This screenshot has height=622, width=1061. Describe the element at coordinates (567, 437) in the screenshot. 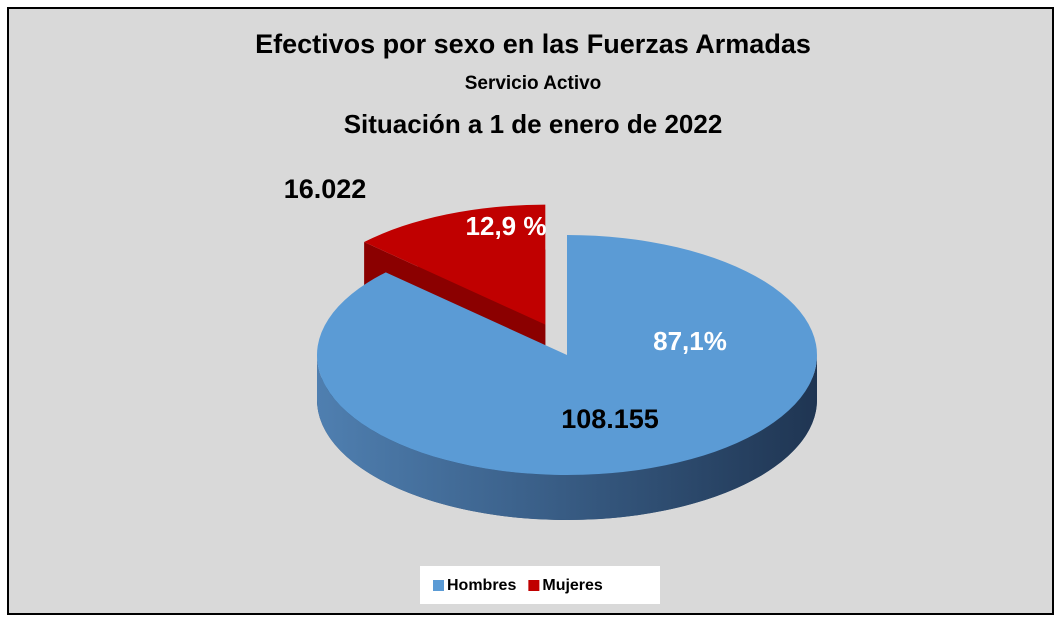

I see `slice-side` at that location.